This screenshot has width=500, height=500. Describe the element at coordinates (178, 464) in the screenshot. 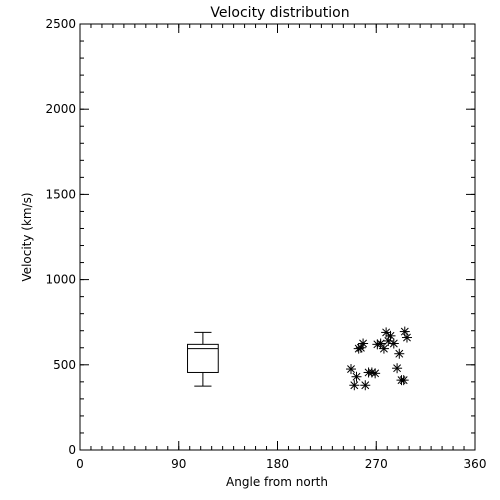

I see `x-tick-label: 90` at that location.